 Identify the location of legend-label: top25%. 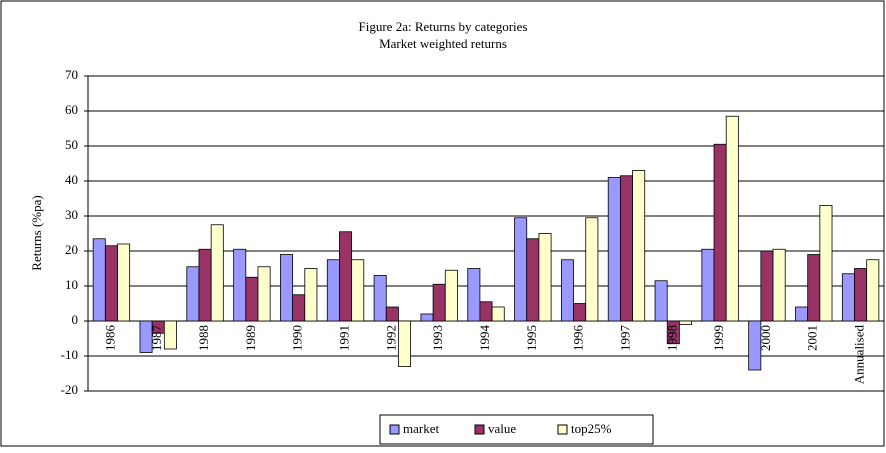
(591, 428).